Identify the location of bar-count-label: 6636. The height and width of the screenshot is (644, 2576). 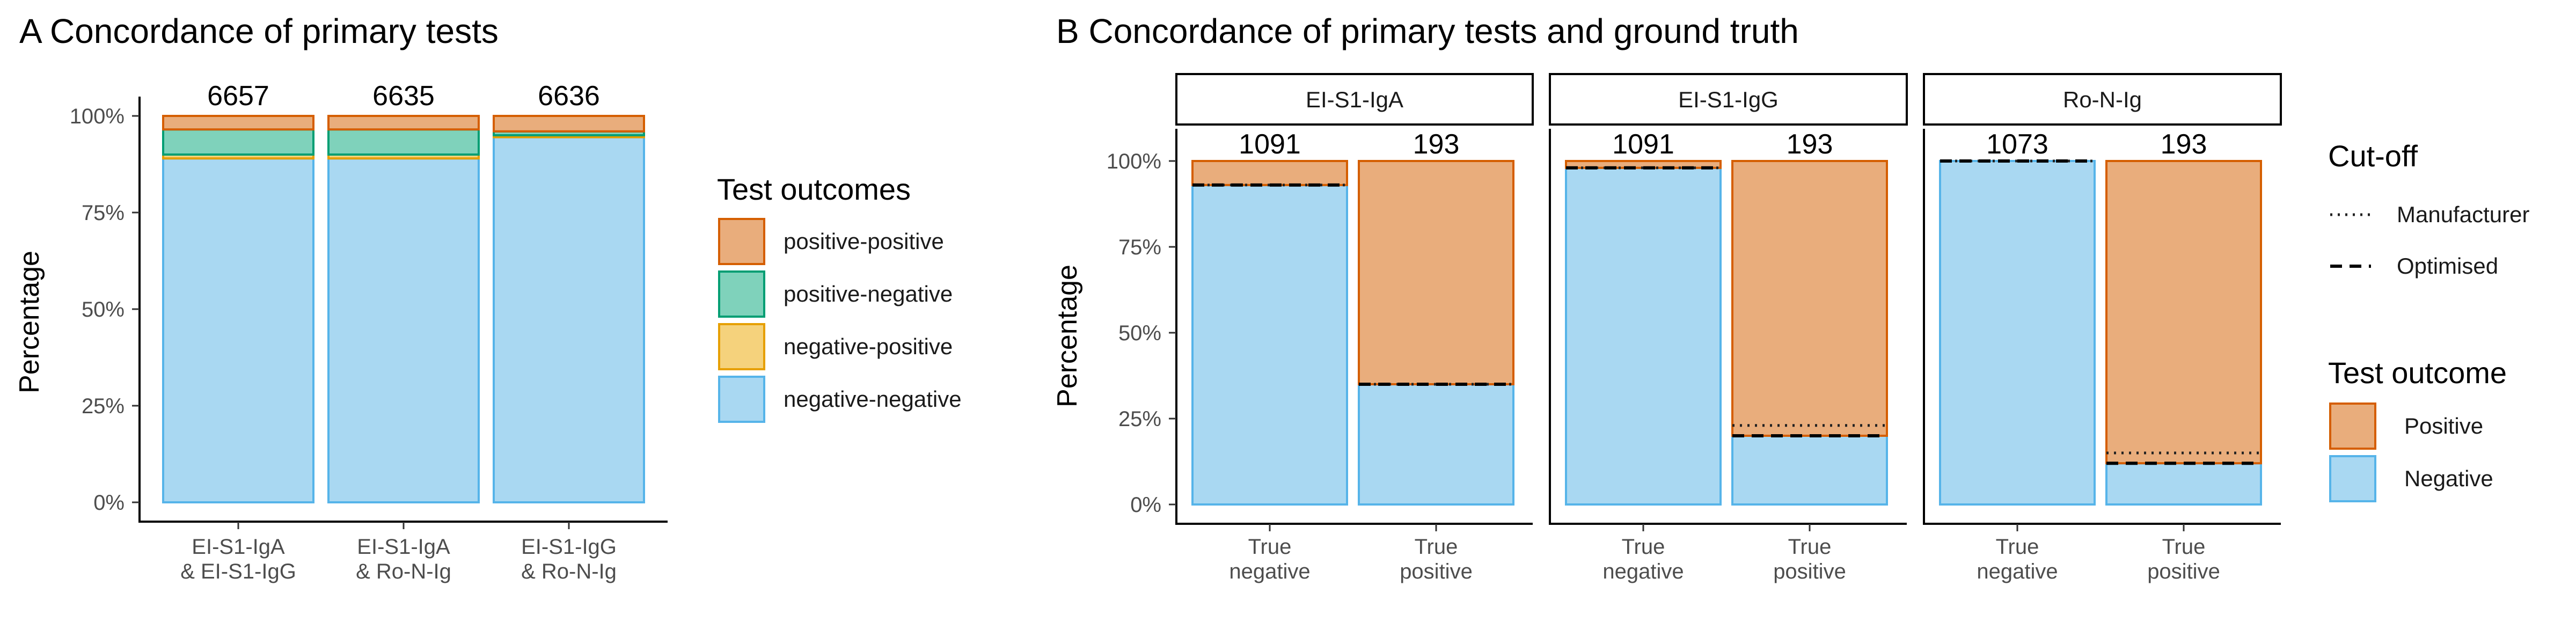
(569, 96).